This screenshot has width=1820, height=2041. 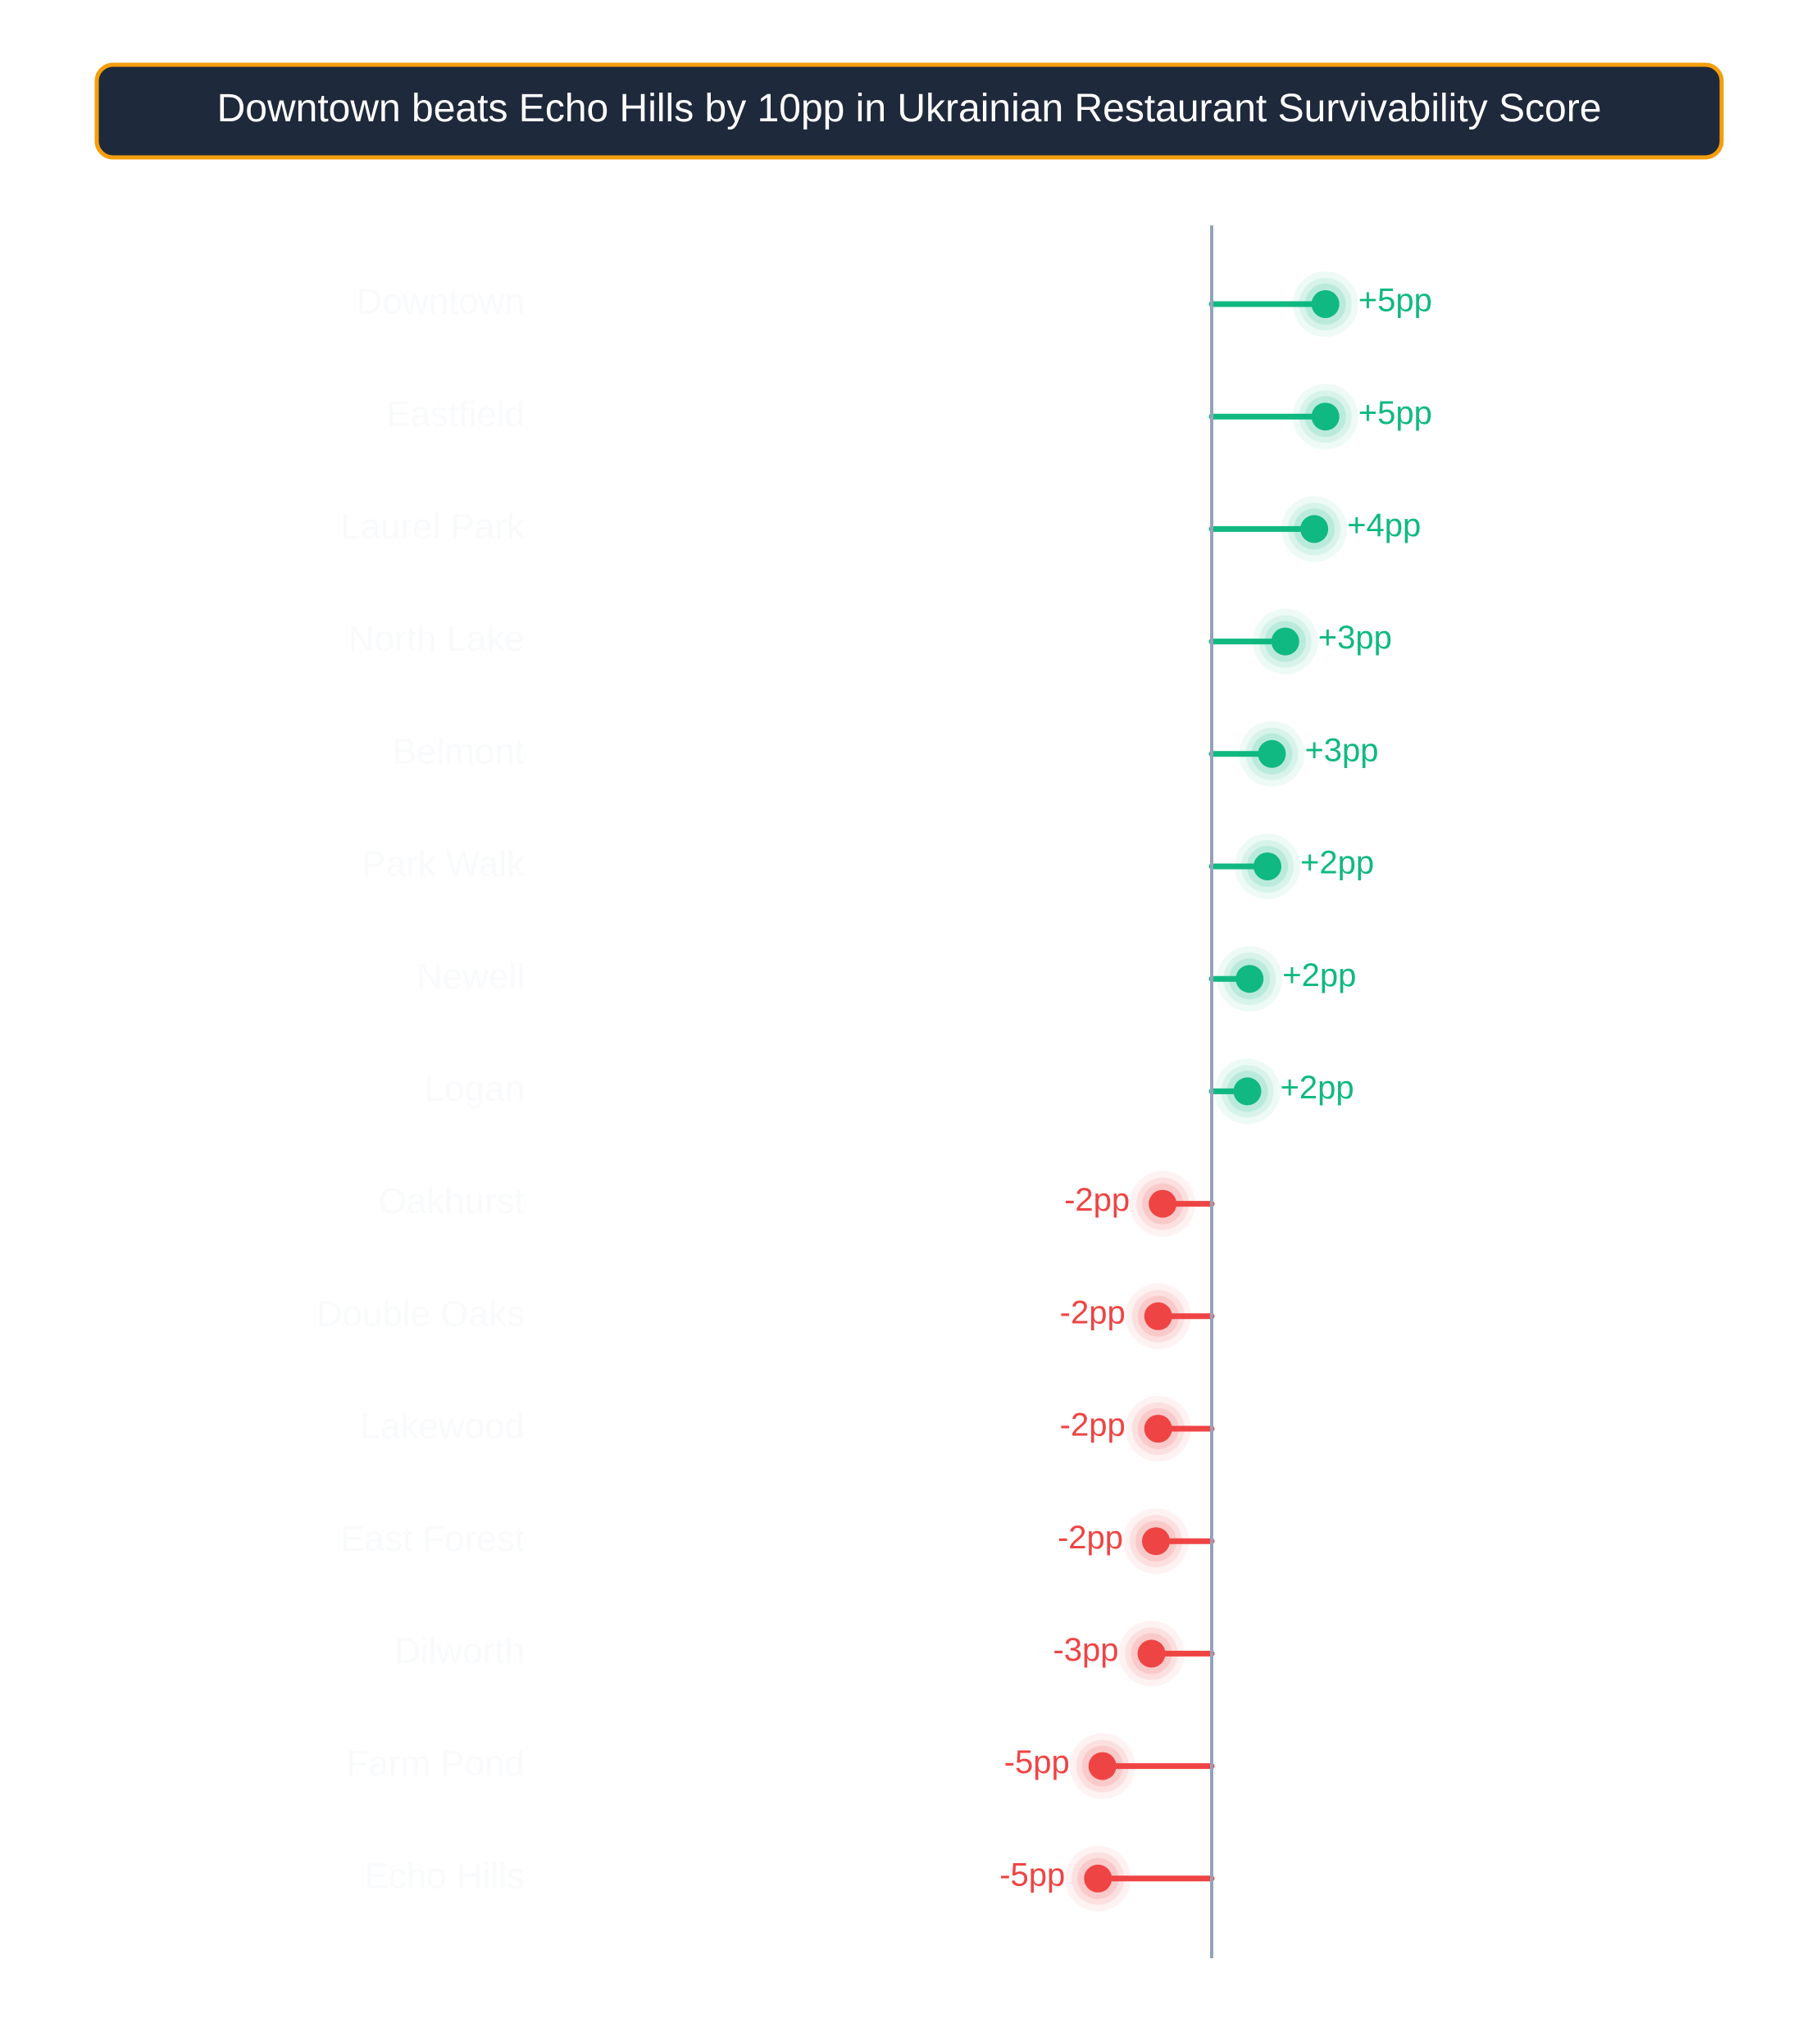 What do you see at coordinates (432, 1539) in the screenshot?
I see `category-label: East Forest` at bounding box center [432, 1539].